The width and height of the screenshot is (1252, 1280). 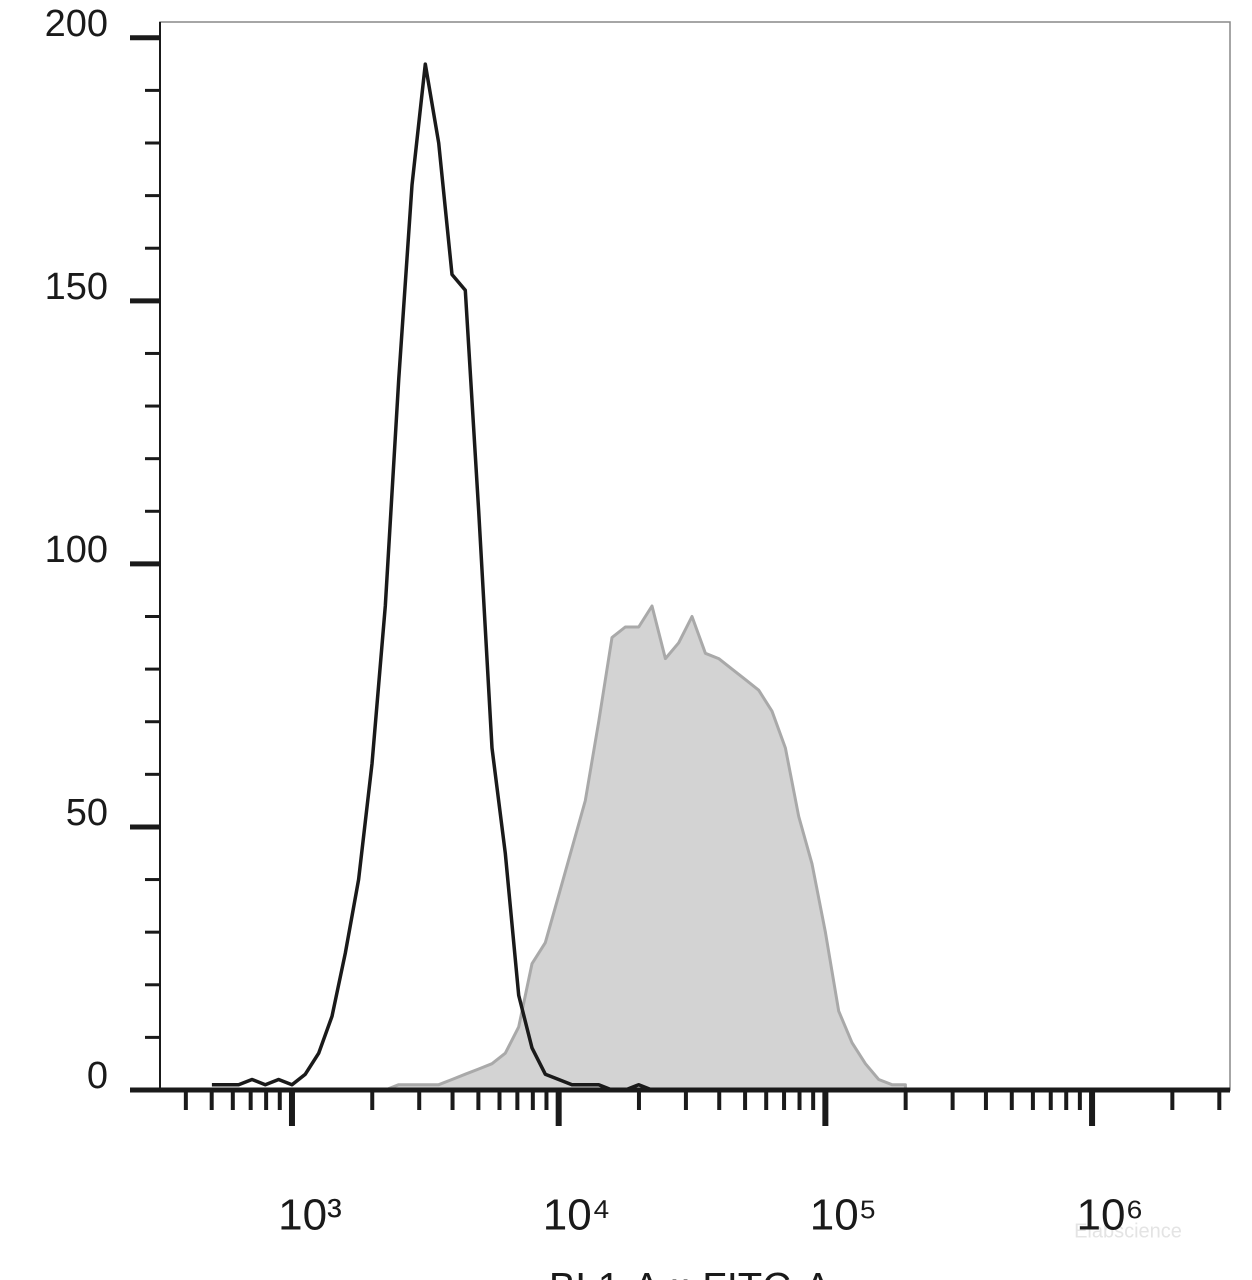 I want to click on x-tick-label: 10⁶, so click(x=1110, y=1215).